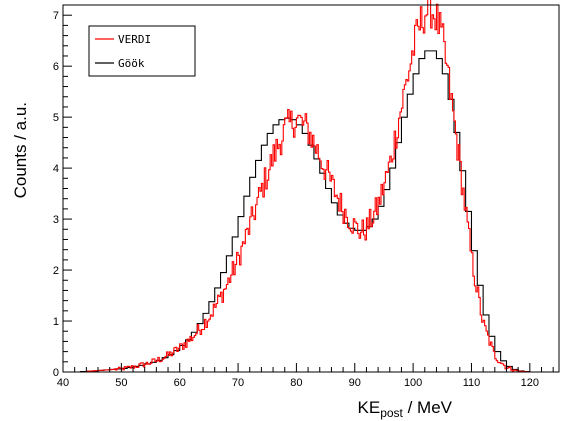  I want to click on x-axis-title-main: KE, so click(369, 407).